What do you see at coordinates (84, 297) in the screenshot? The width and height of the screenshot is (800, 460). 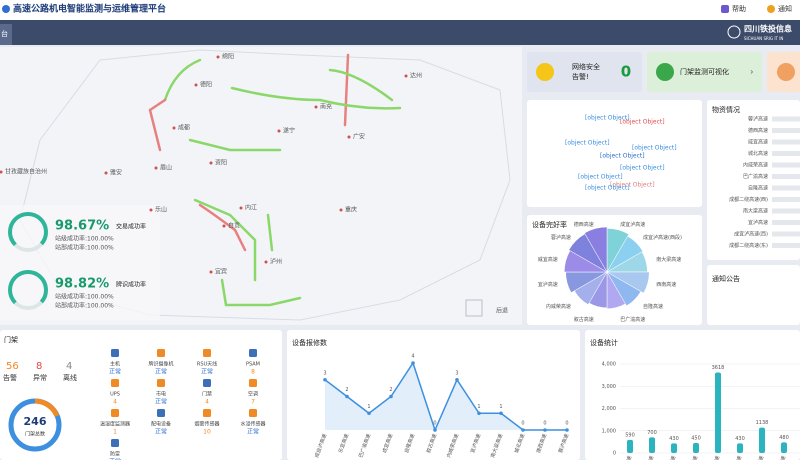 I see `gauge-detail: 站级成功率:100.00%` at bounding box center [84, 297].